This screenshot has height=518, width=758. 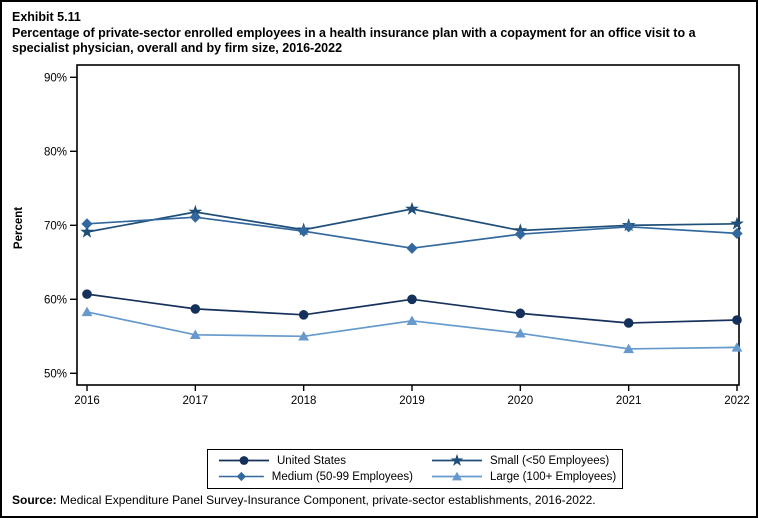 I want to click on triangle-legend-swatch, so click(x=457, y=476).